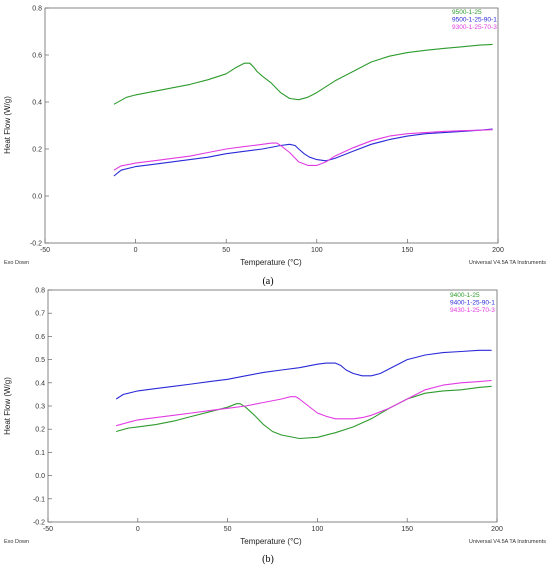 The height and width of the screenshot is (567, 550). I want to click on y-tick-label: 0.1, so click(40, 453).